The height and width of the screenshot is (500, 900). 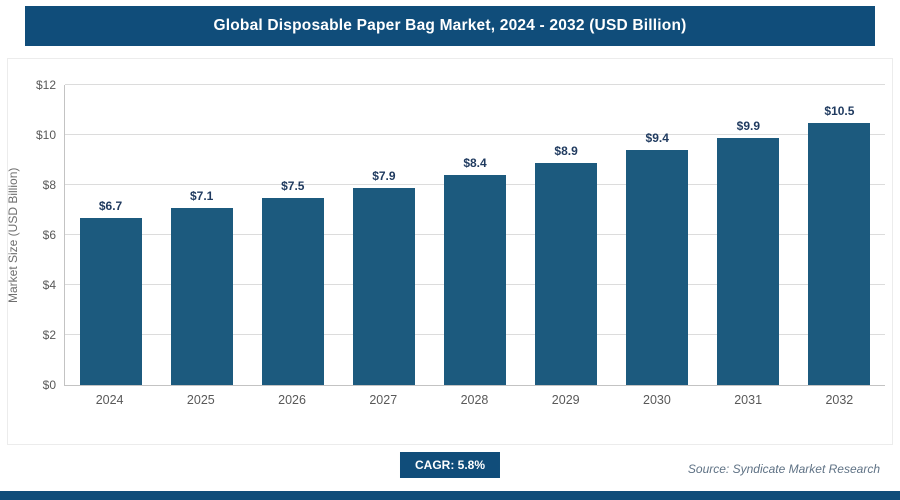 What do you see at coordinates (839, 110) in the screenshot?
I see `bar-value-label: $10.5` at bounding box center [839, 110].